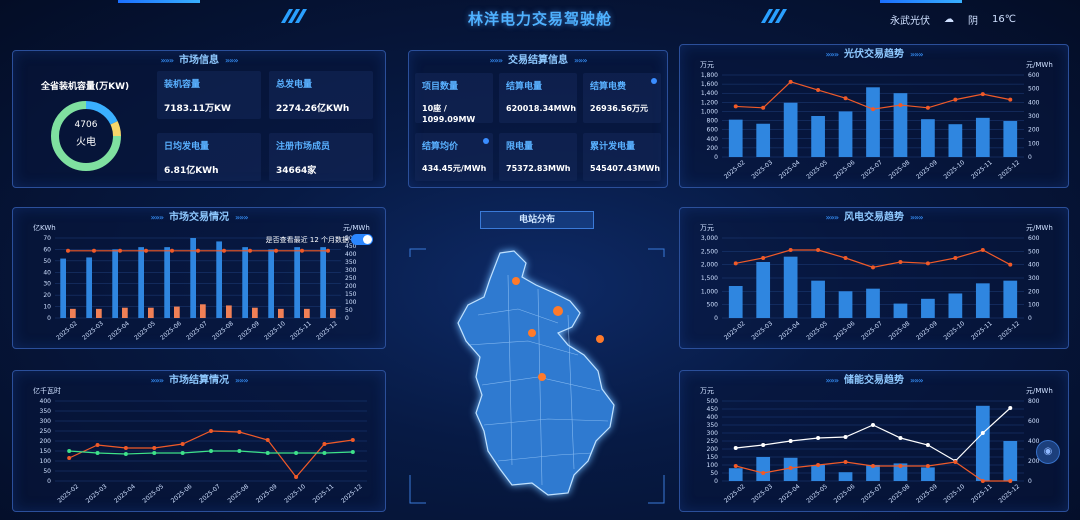 Image resolution: width=1080 pixels, height=520 pixels. What do you see at coordinates (267, 494) in the screenshot?
I see `x-tick-label: 2025-09` at bounding box center [267, 494].